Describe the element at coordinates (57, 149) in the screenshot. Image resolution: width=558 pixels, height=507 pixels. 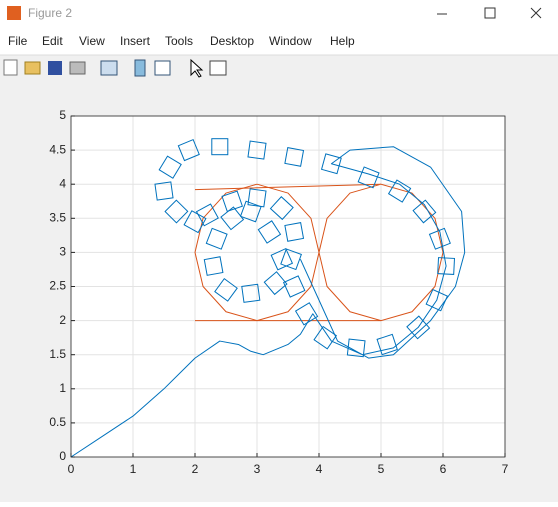
I see `y-tick-label: 4.5` at that location.